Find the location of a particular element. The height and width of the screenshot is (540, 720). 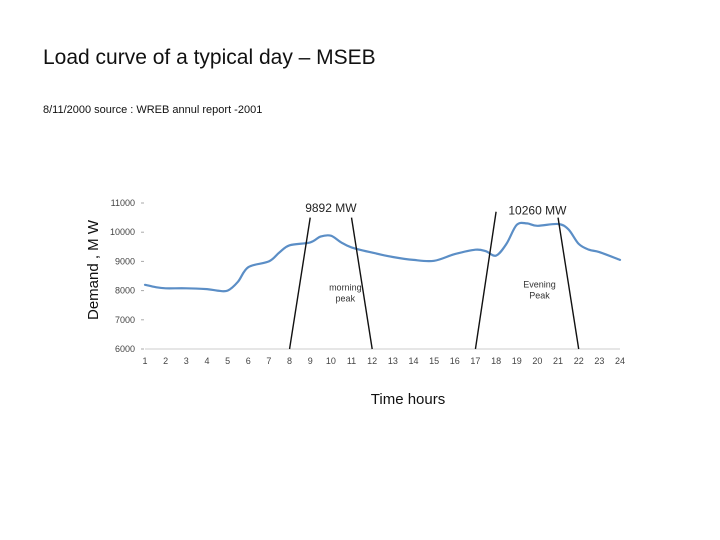

x-tick-label: 24 is located at coordinates (620, 361).